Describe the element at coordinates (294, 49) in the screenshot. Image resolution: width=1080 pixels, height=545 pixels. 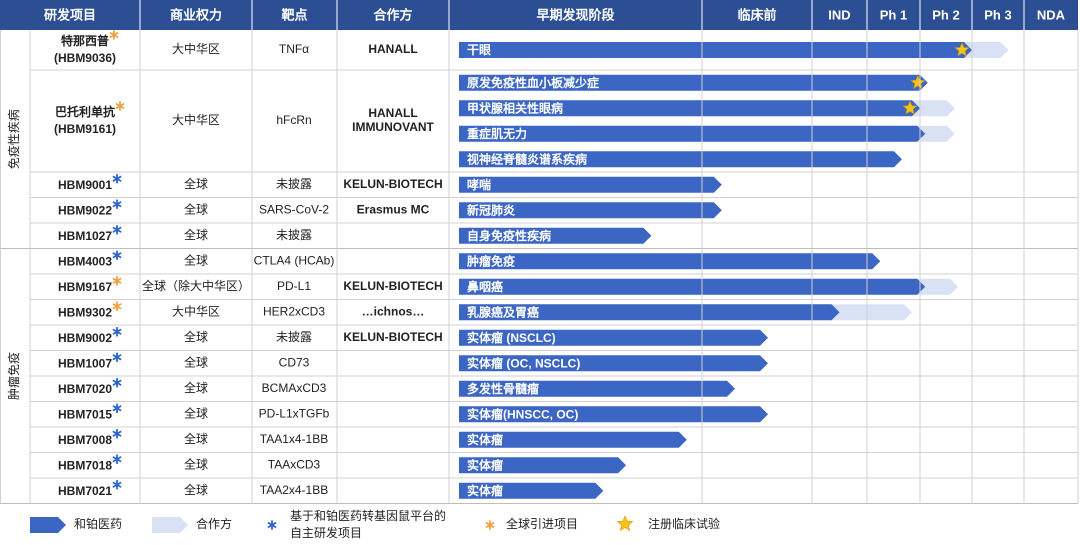
I see `target: TNFα` at that location.